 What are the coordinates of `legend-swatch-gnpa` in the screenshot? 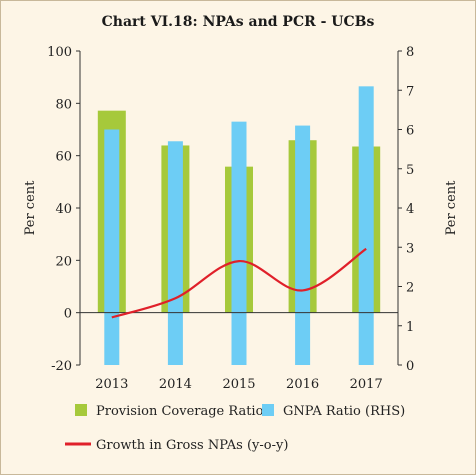 It's located at (268, 410).